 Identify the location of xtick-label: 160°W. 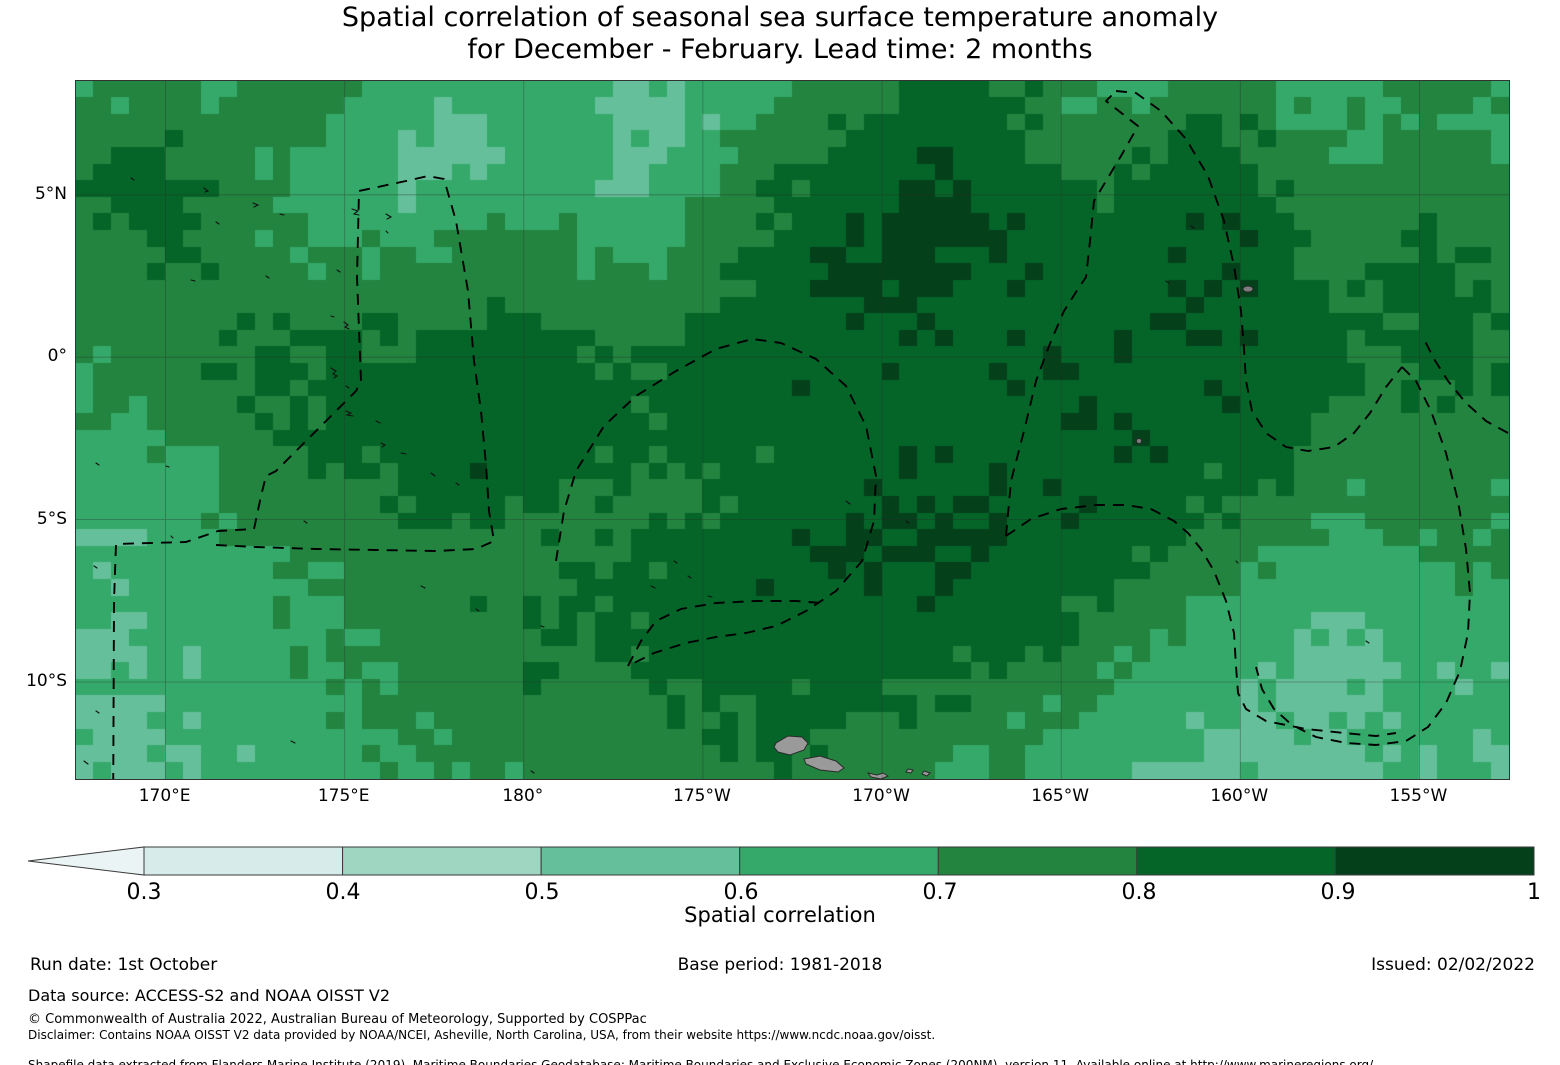
(1239, 796).